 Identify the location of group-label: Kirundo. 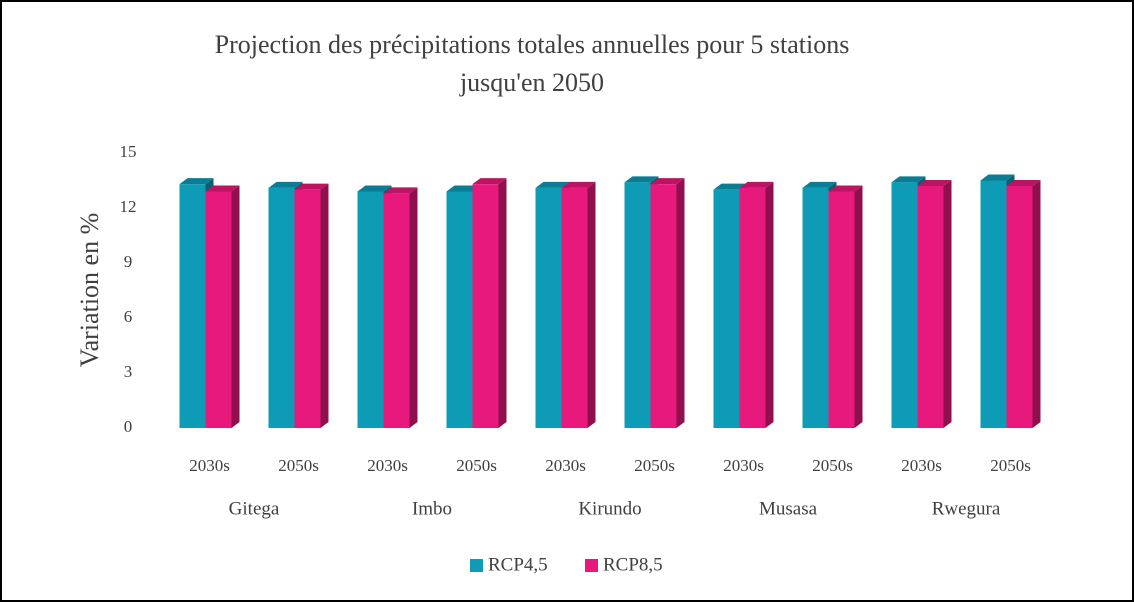
(609, 508).